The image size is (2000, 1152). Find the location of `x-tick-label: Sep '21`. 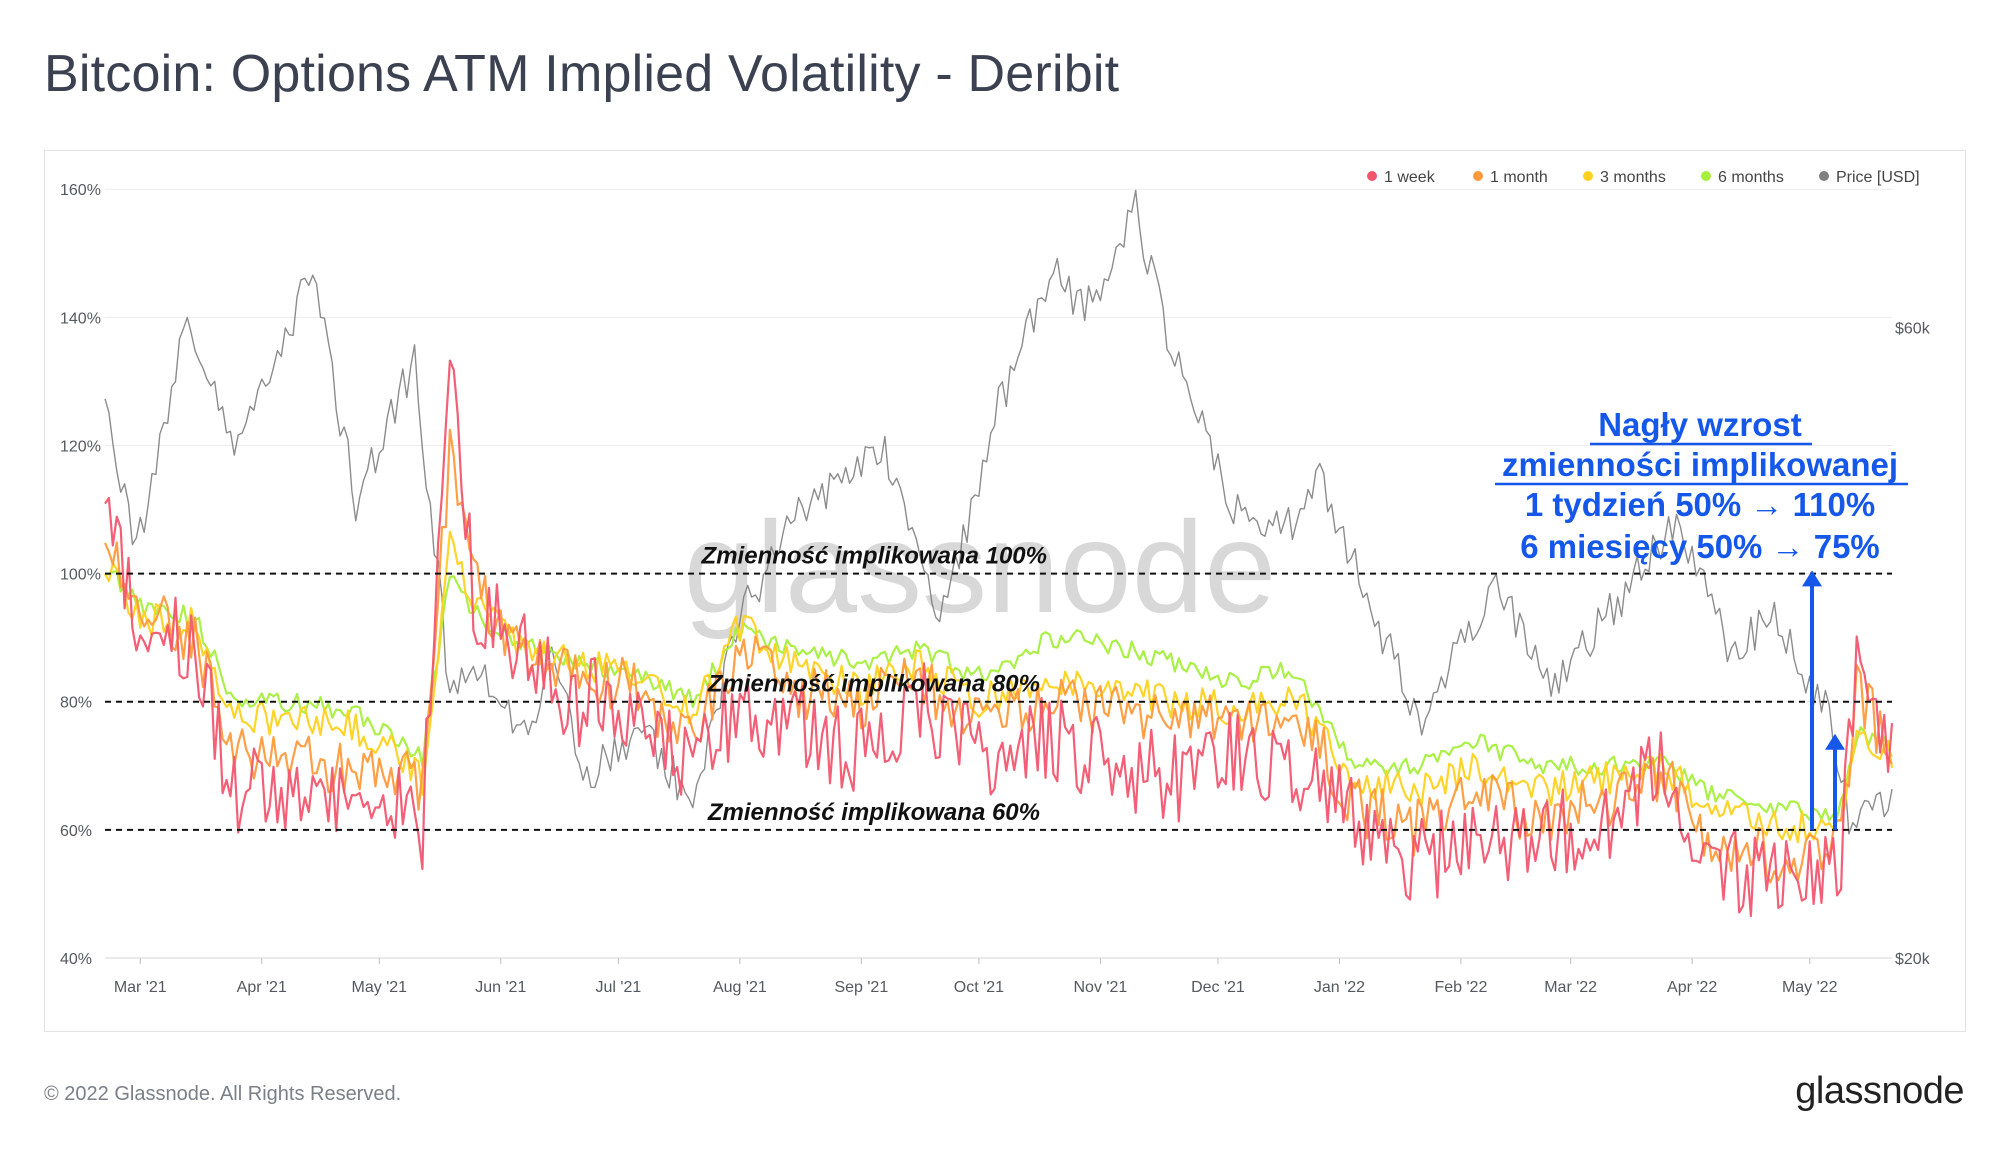

x-tick-label: Sep '21 is located at coordinates (861, 987).